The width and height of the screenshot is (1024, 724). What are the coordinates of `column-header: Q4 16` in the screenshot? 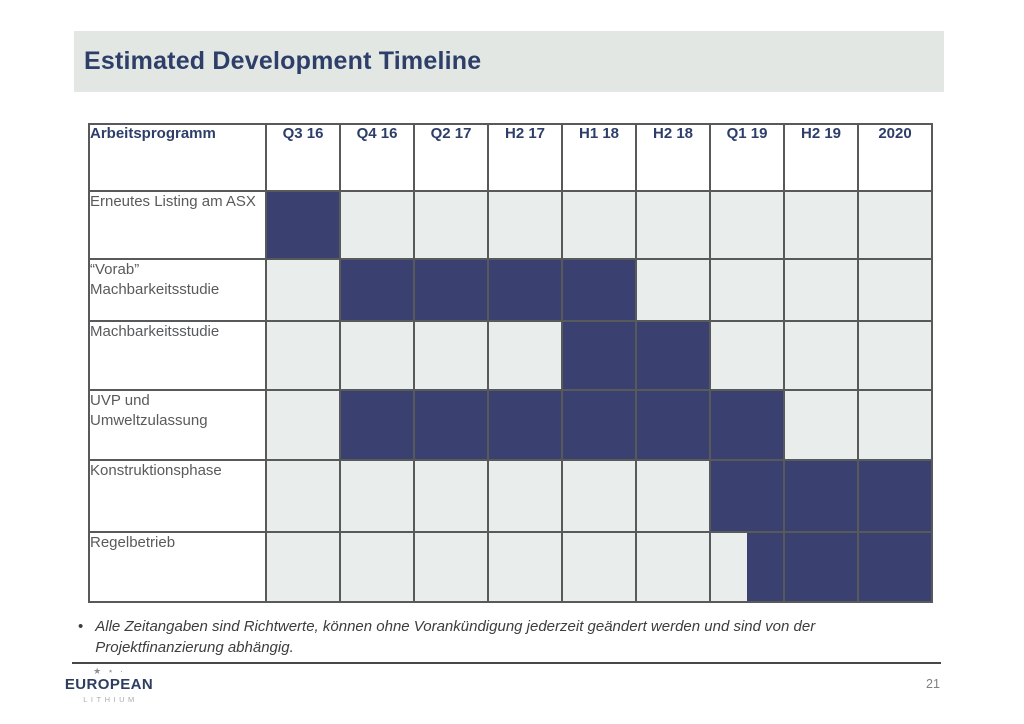 It's located at (377, 157).